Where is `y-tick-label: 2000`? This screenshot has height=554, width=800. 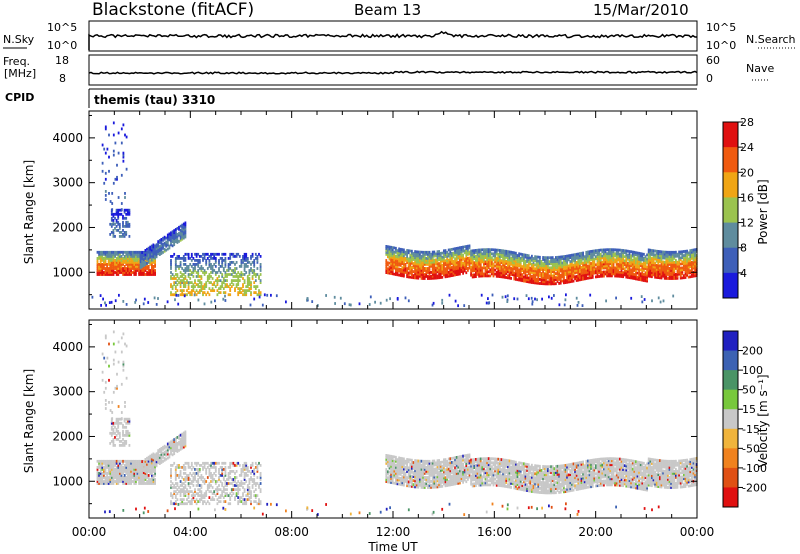
y-tick-label: 2000 is located at coordinates (67, 227).